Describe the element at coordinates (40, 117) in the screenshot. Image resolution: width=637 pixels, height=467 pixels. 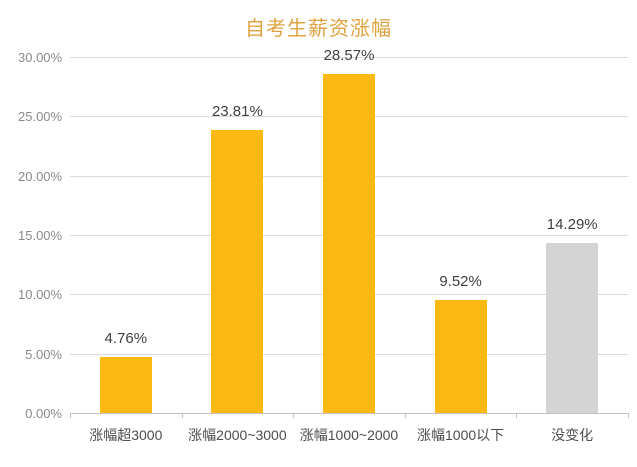
I see `y-axis-label: 25.00%` at that location.